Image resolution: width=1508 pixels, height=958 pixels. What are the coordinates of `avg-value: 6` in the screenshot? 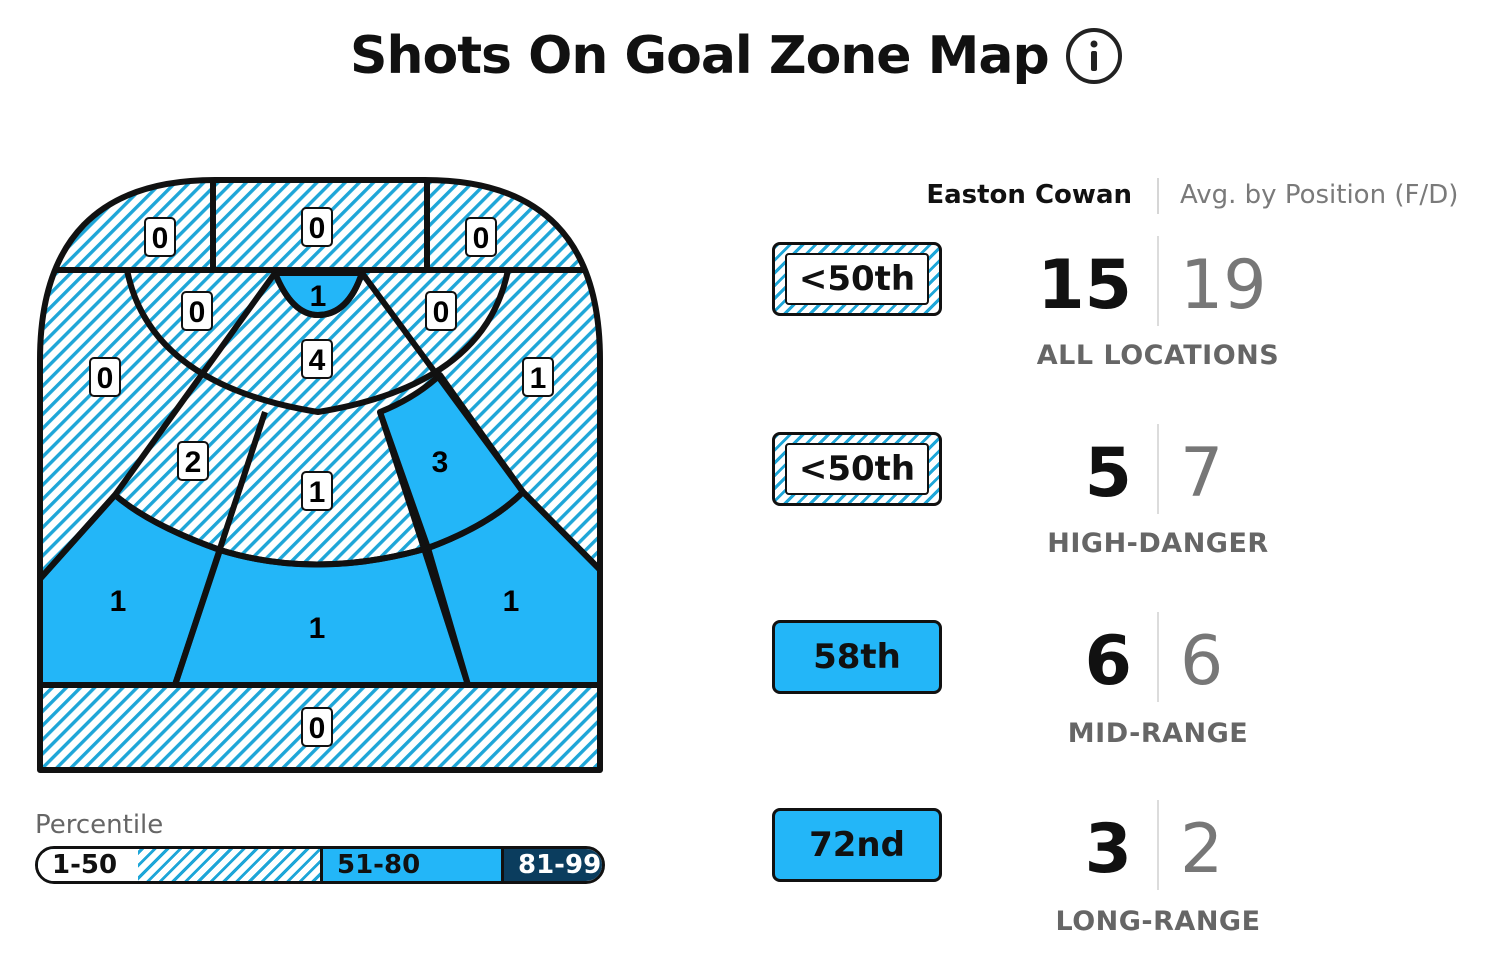 It's located at (1202, 661).